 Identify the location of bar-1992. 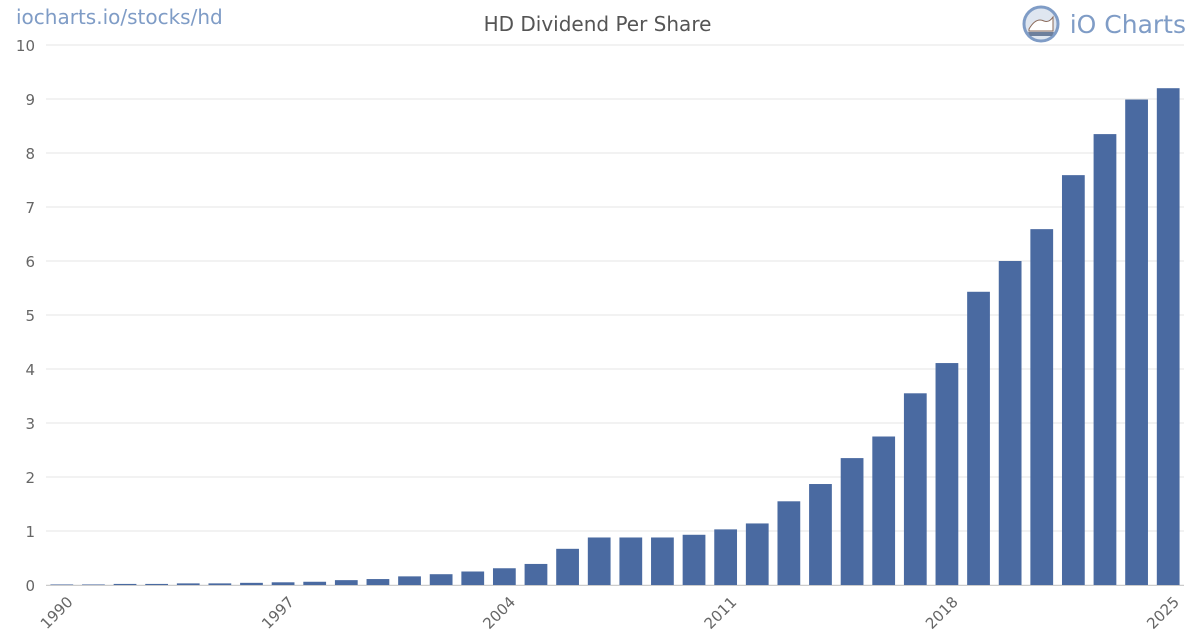
(125, 584).